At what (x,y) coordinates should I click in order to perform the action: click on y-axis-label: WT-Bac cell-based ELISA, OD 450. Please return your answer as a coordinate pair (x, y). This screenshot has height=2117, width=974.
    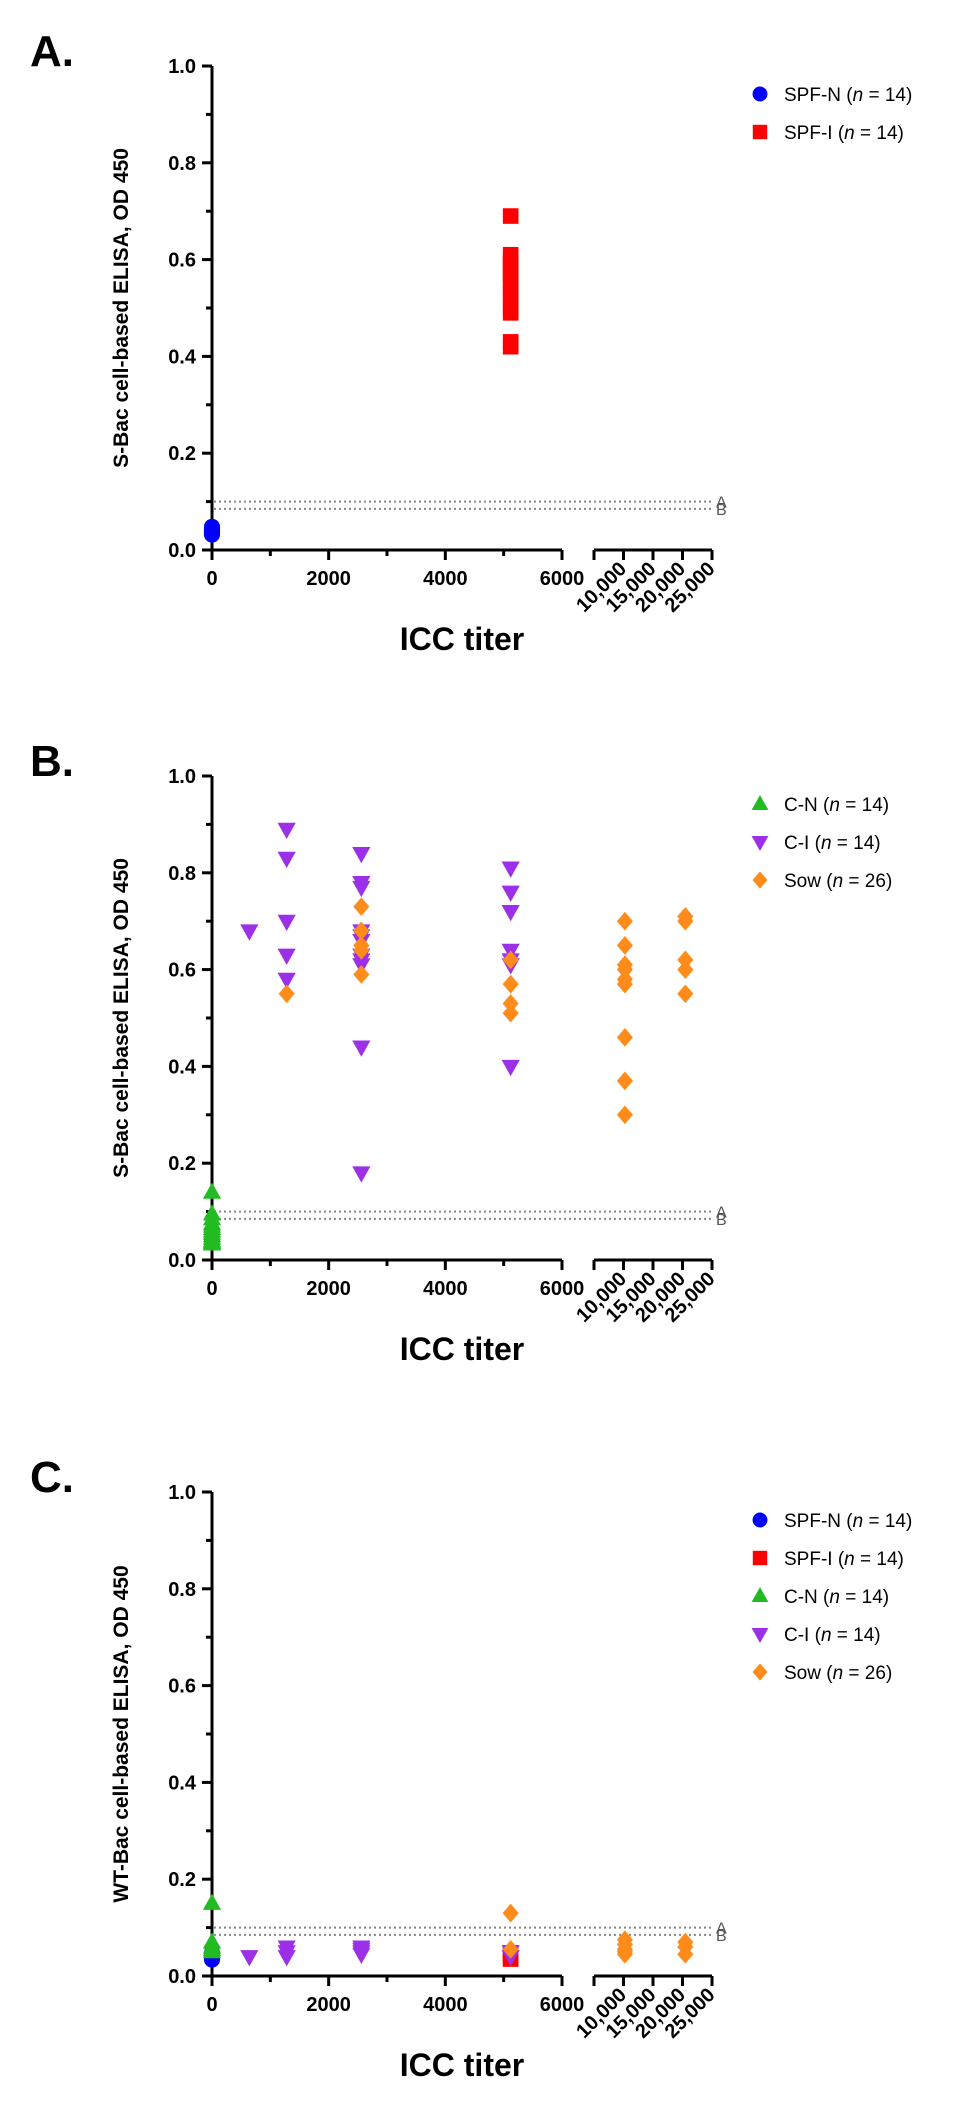
    Looking at the image, I should click on (121, 1733).